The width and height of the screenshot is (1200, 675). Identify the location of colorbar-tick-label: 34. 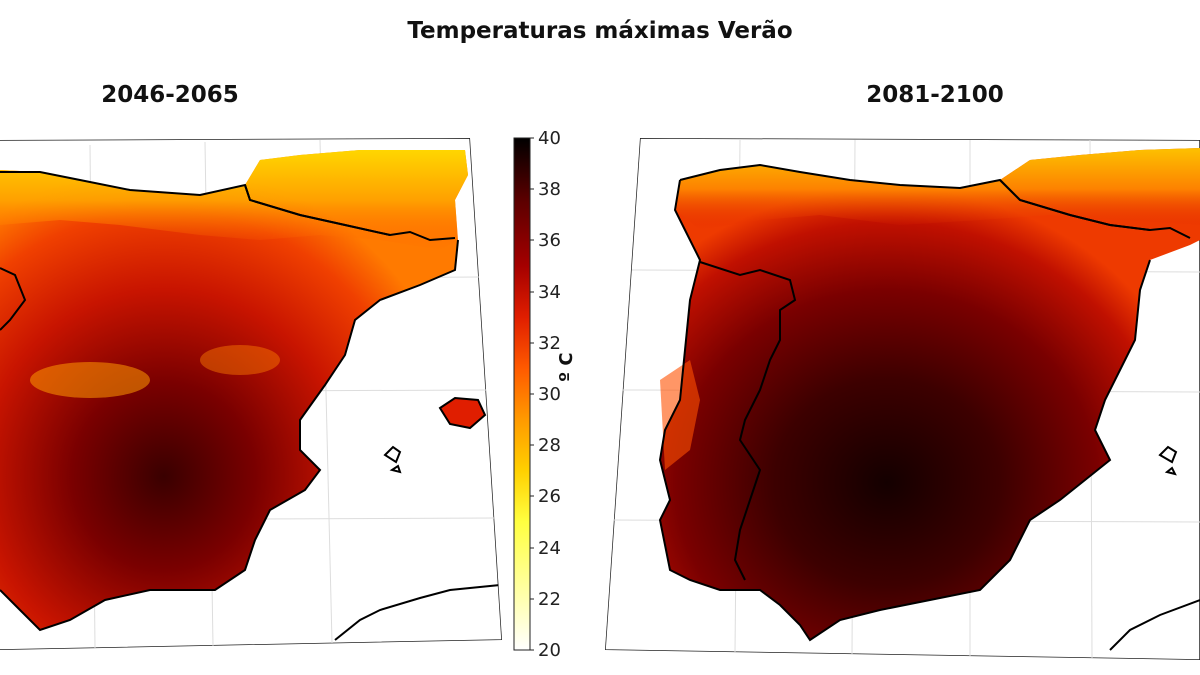
(549, 292).